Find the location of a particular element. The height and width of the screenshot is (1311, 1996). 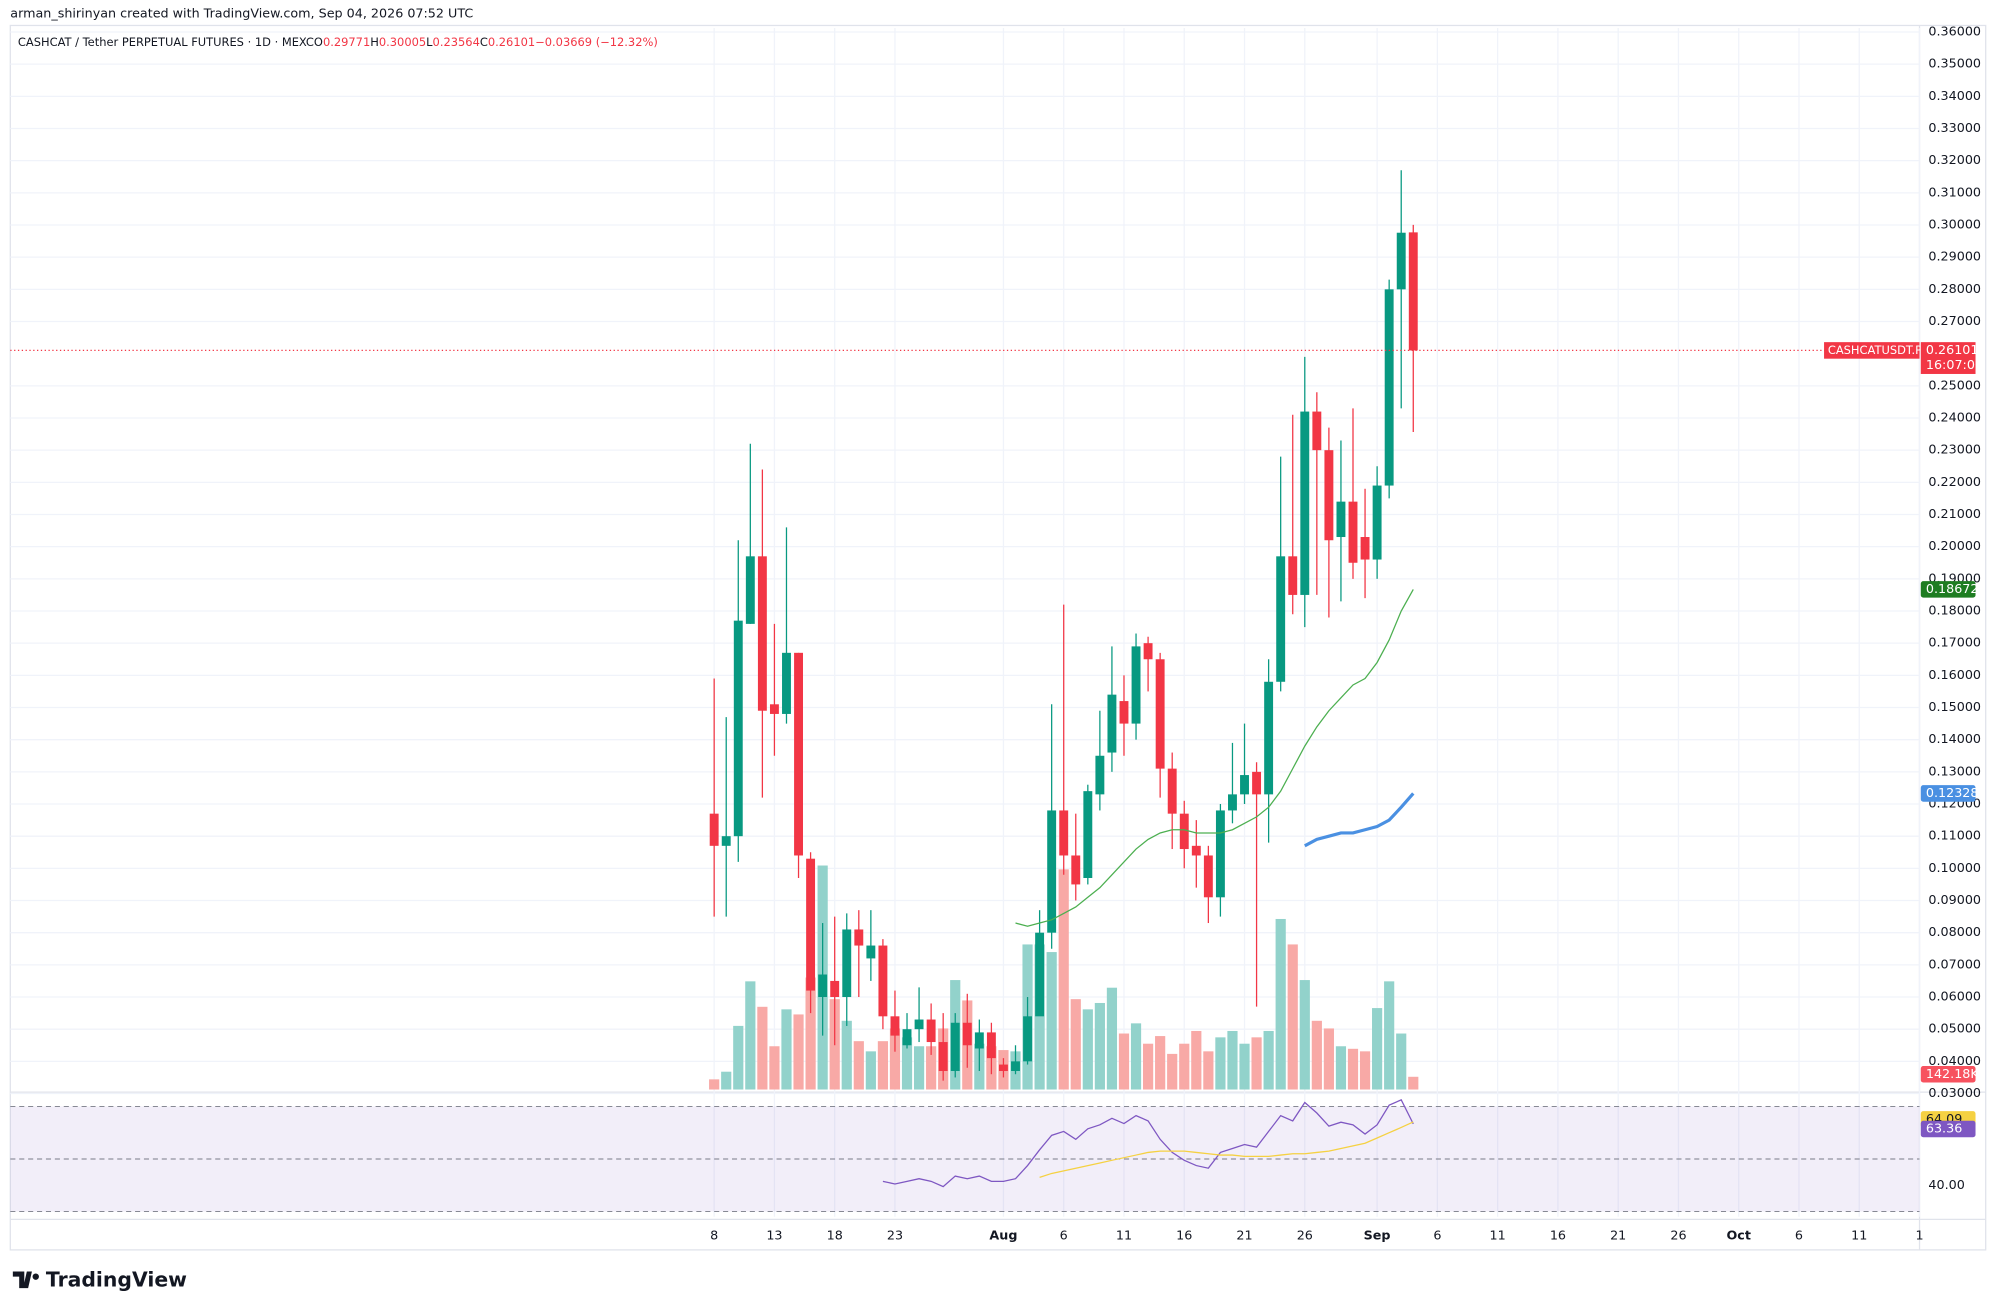

x-tick-label: 6 is located at coordinates (1799, 1234).